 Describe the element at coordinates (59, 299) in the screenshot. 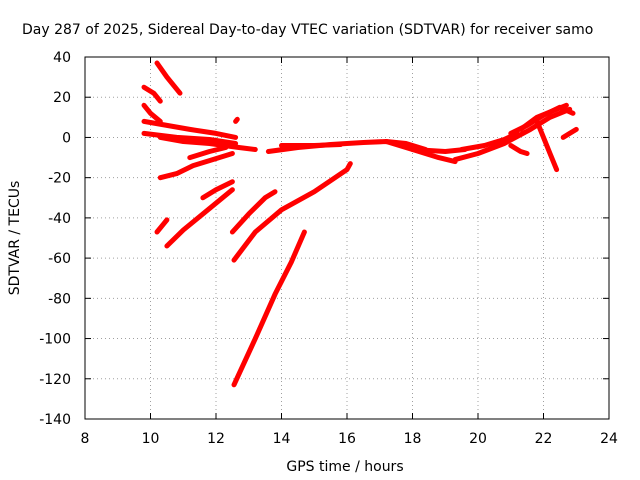

I see `y-tick-label: -80` at that location.